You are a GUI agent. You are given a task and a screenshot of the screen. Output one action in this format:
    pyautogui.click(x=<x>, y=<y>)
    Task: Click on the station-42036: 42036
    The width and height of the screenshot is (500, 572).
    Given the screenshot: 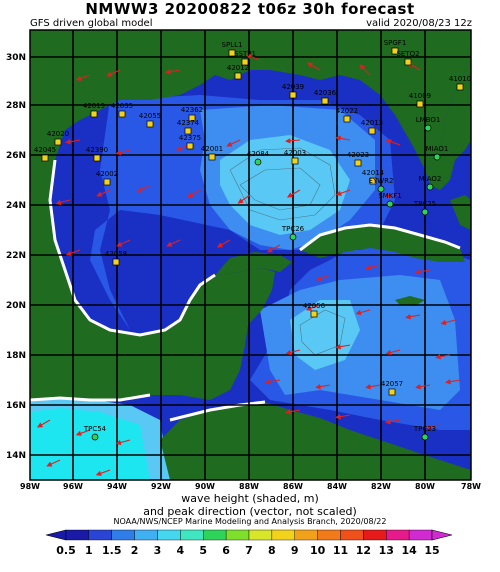 What is the action you would take?
    pyautogui.click(x=325, y=97)
    